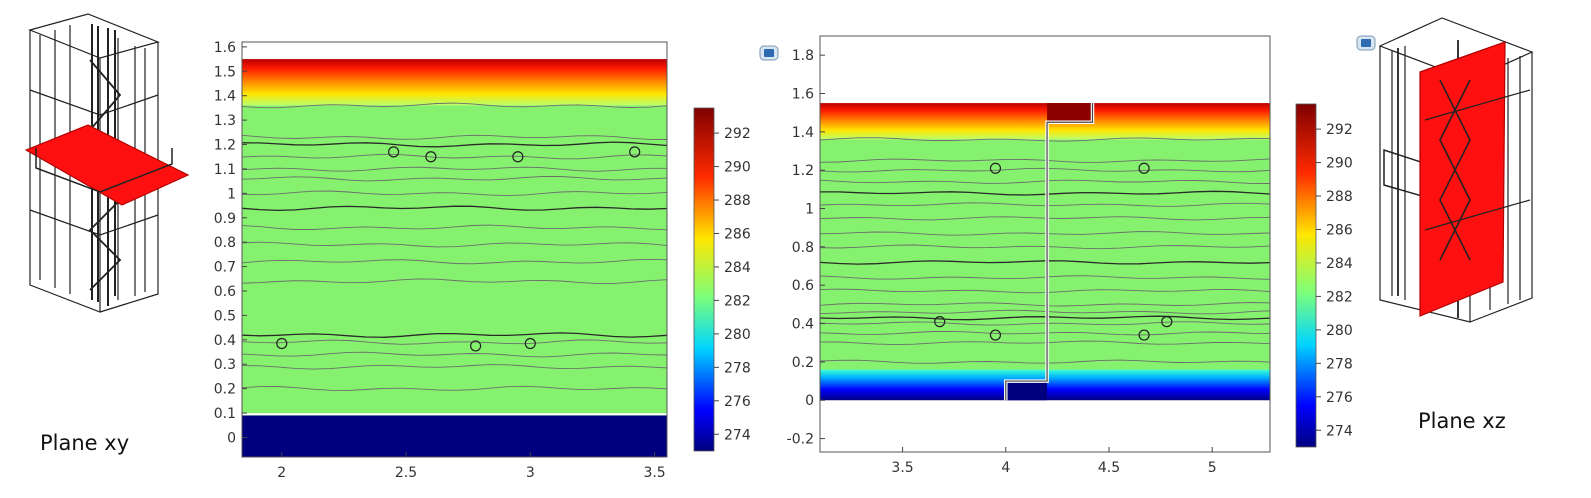 The height and width of the screenshot is (498, 1591). Describe the element at coordinates (800, 440) in the screenshot. I see `y-tick-label: -0.2` at that location.